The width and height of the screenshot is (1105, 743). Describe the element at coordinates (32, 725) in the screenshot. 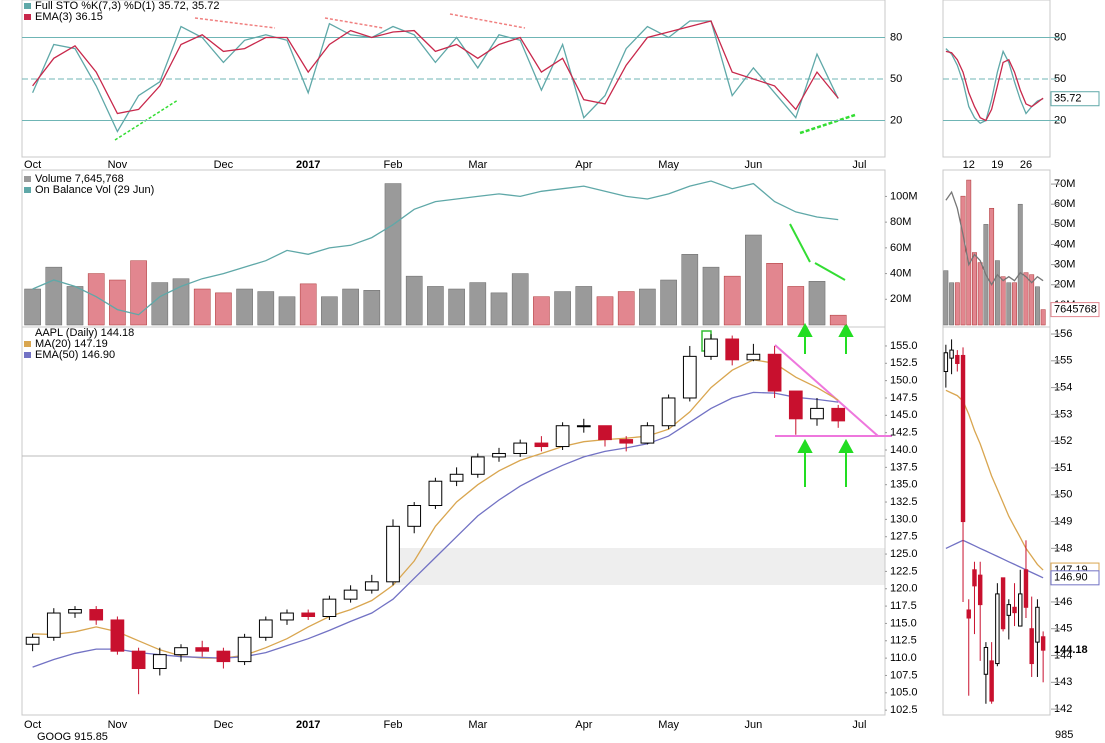

I see `x-tick-label: Oct` at that location.